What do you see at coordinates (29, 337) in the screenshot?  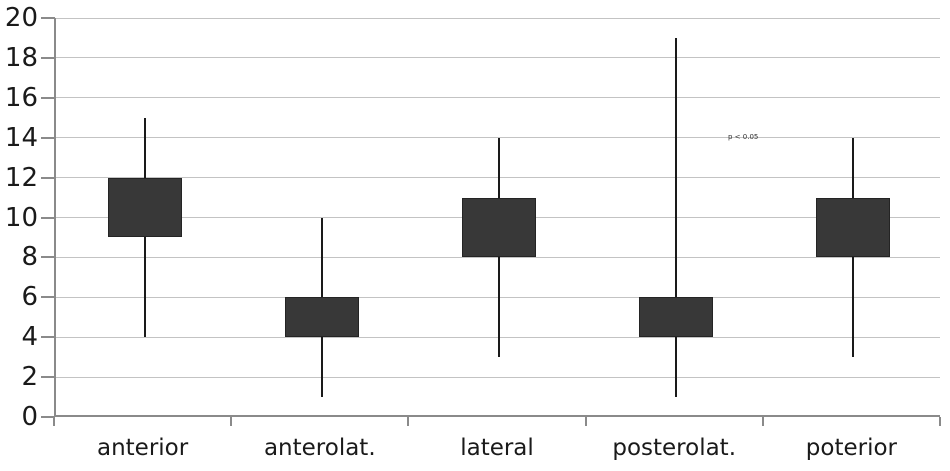 I see `y-axis-tick-label: 4` at bounding box center [29, 337].